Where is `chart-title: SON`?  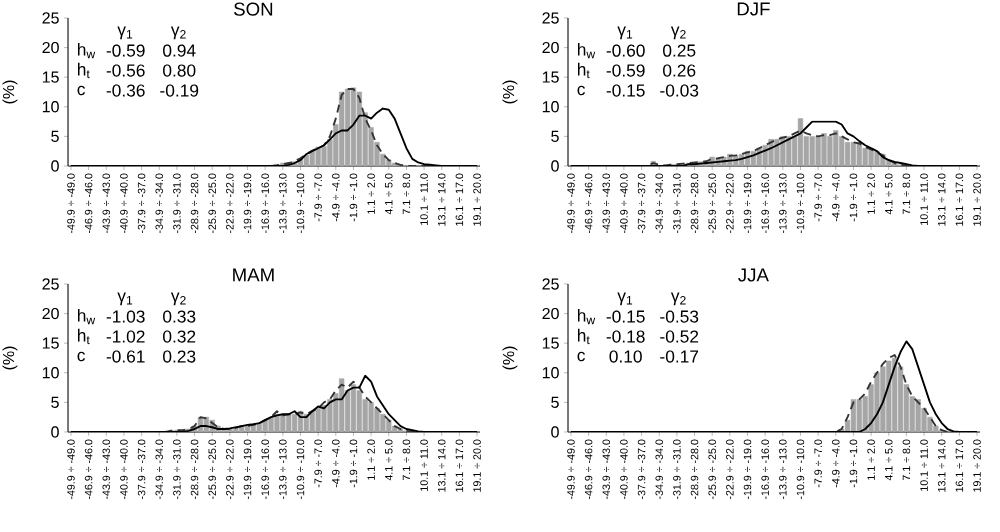 chart-title: SON is located at coordinates (253, 9).